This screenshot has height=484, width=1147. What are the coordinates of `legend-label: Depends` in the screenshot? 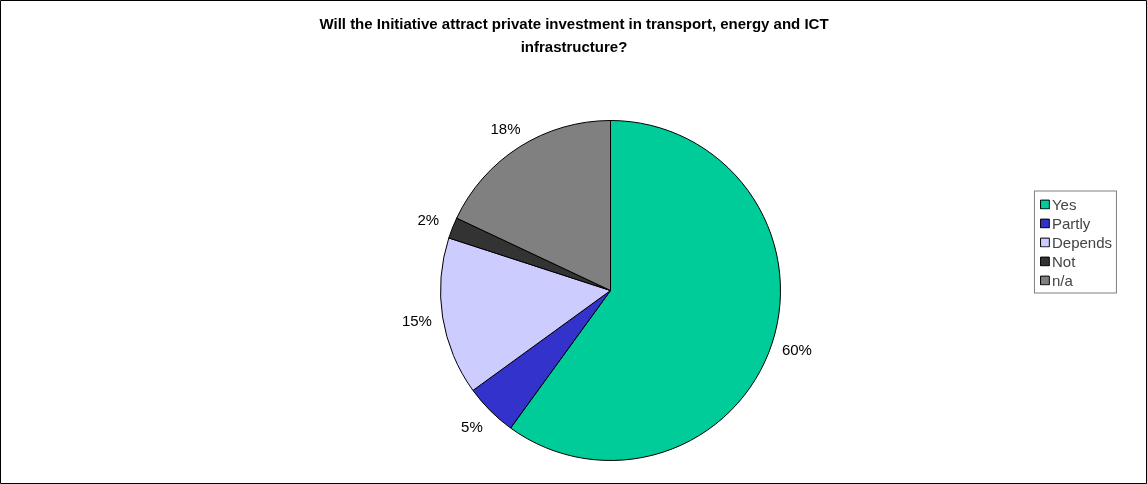 It's located at (1081, 242).